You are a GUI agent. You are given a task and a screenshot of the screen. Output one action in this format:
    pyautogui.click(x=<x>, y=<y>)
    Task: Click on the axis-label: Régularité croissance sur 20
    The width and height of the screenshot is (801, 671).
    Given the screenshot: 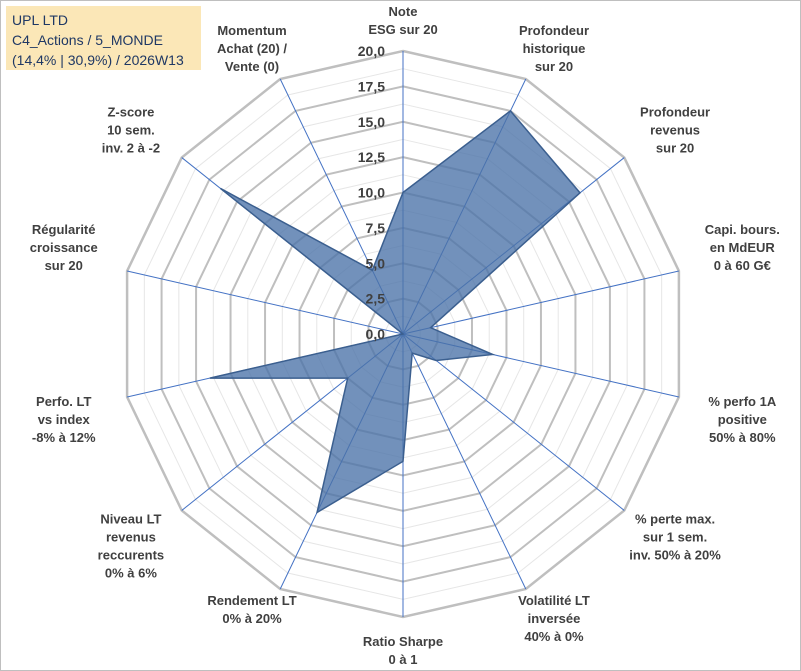 What is the action you would take?
    pyautogui.click(x=64, y=247)
    